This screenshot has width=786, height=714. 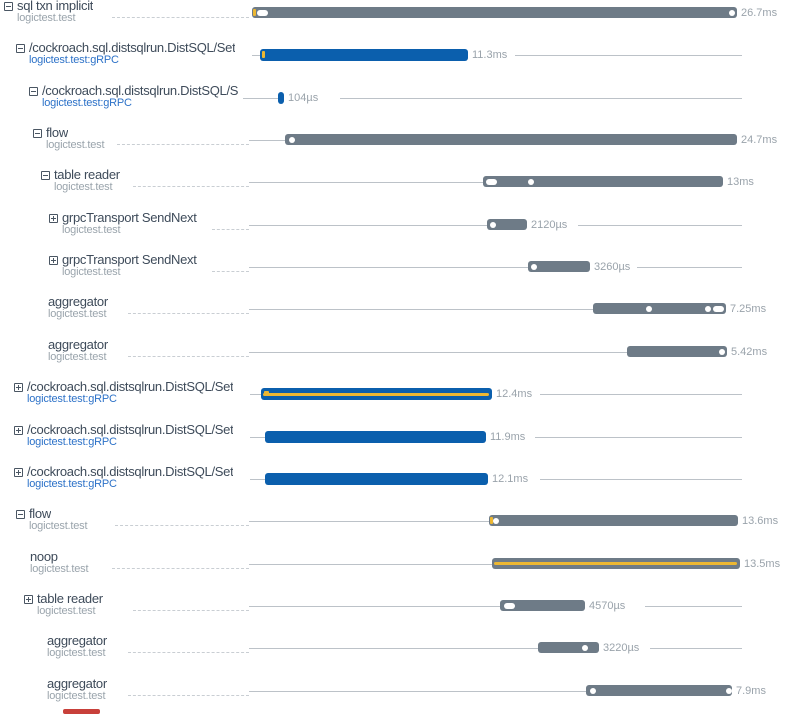 What do you see at coordinates (612, 267) in the screenshot?
I see `duration-label: 3260µs` at bounding box center [612, 267].